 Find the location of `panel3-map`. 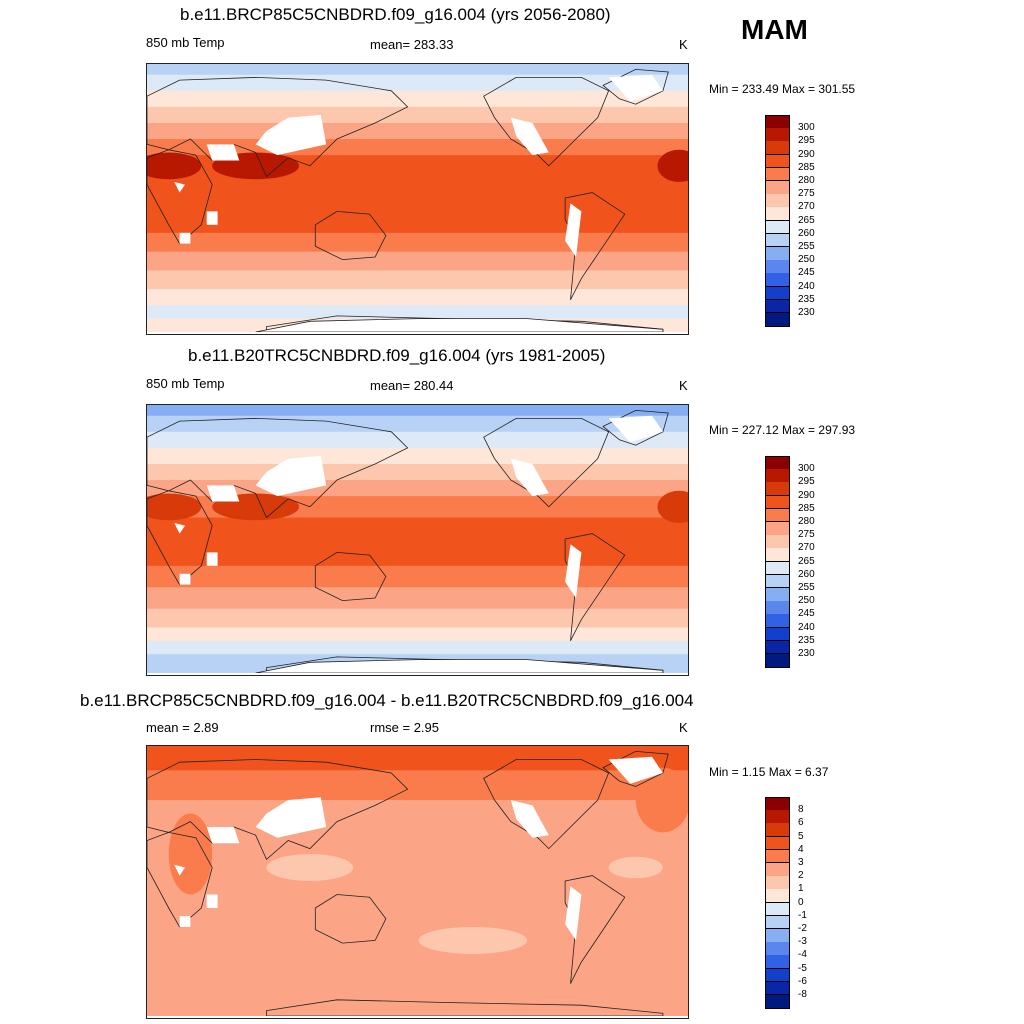

panel3-map is located at coordinates (417, 882).